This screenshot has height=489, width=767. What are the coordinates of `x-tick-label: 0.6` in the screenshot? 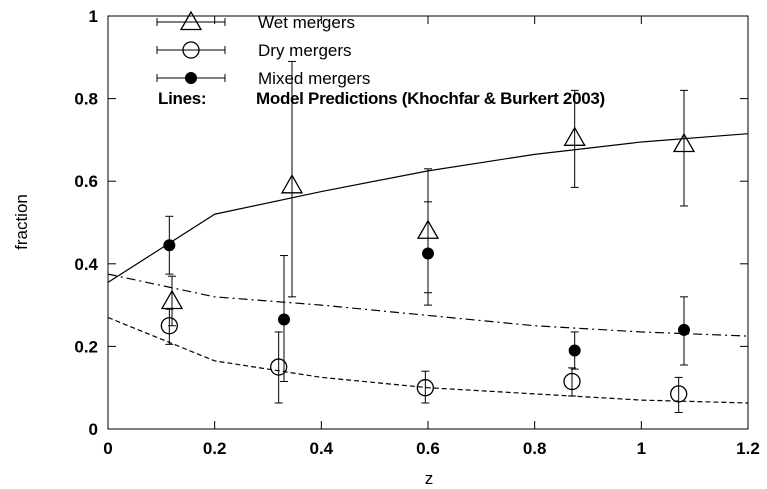 It's located at (428, 448).